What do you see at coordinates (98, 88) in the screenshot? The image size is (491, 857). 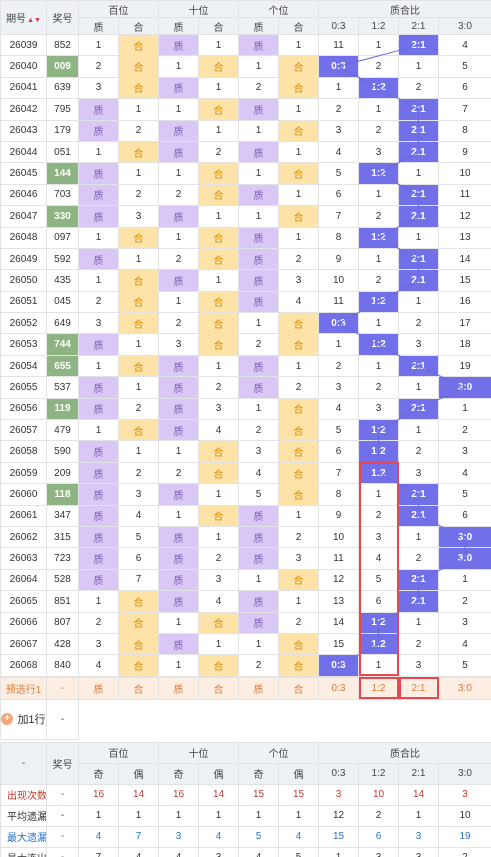 I see `h-digit-cell: 3` at bounding box center [98, 88].